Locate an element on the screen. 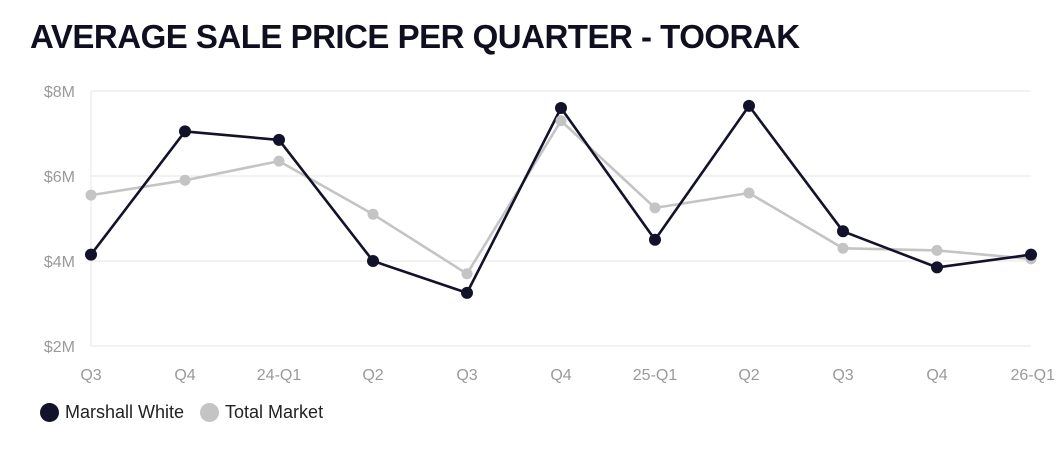  y-tick-label: $2M is located at coordinates (59, 347).